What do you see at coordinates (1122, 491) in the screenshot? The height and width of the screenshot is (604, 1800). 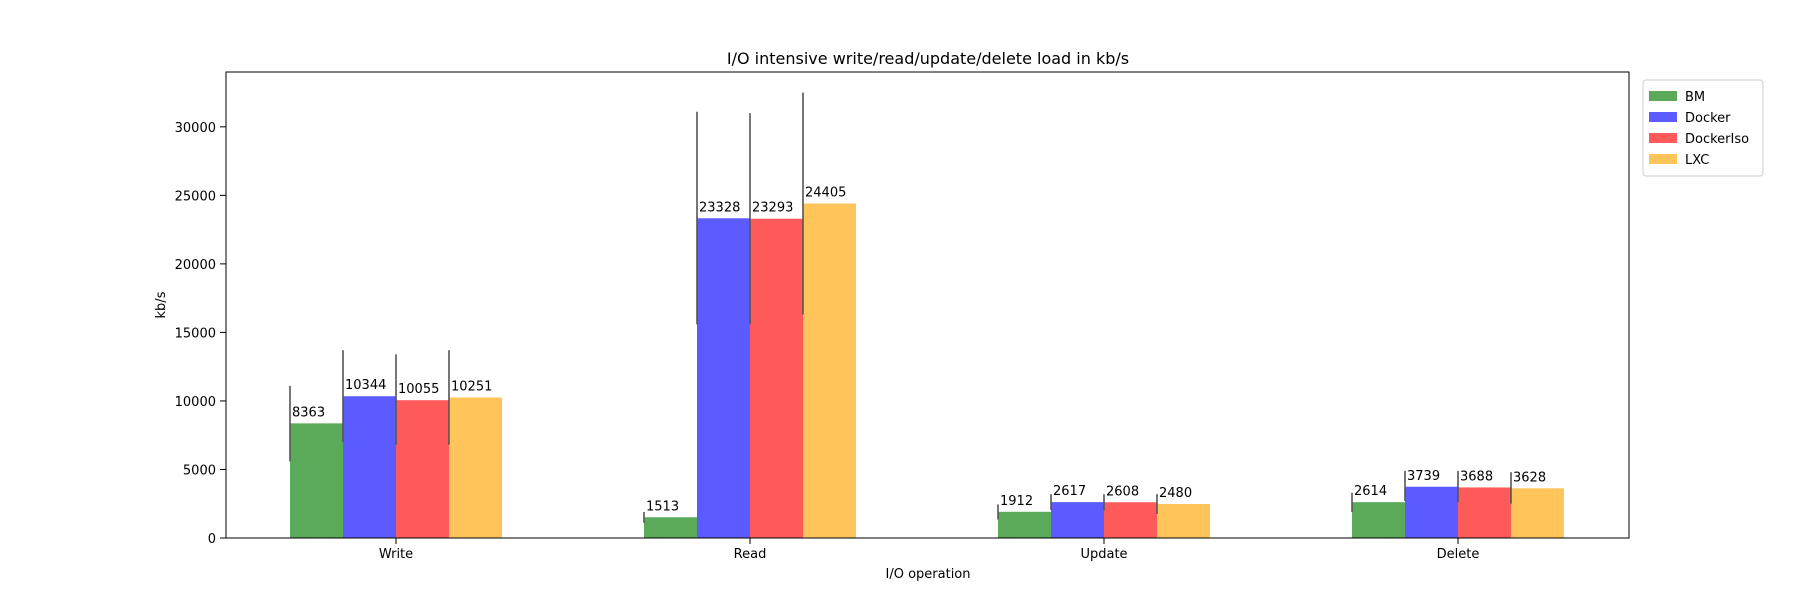 I see `data-label: 2608` at bounding box center [1122, 491].